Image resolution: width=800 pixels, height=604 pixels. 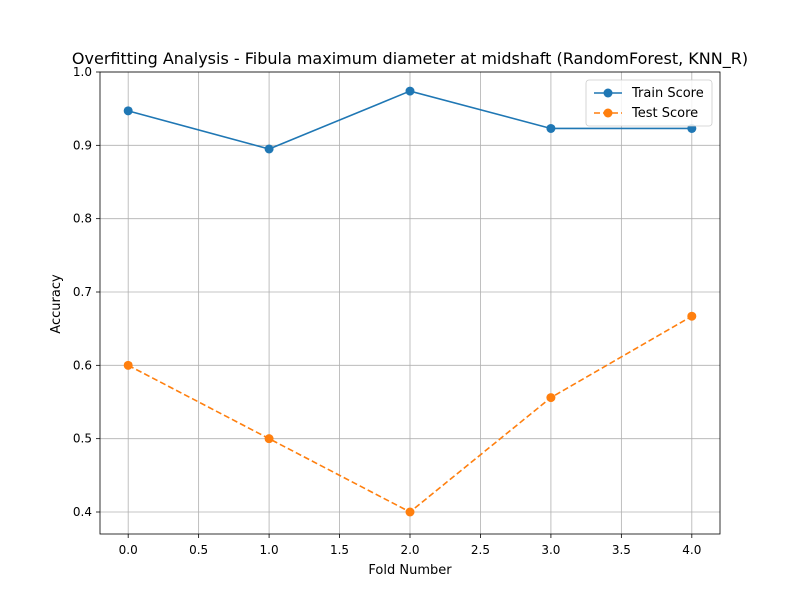 What do you see at coordinates (664, 113) in the screenshot?
I see `legend-test-score-label: Test Score` at bounding box center [664, 113].